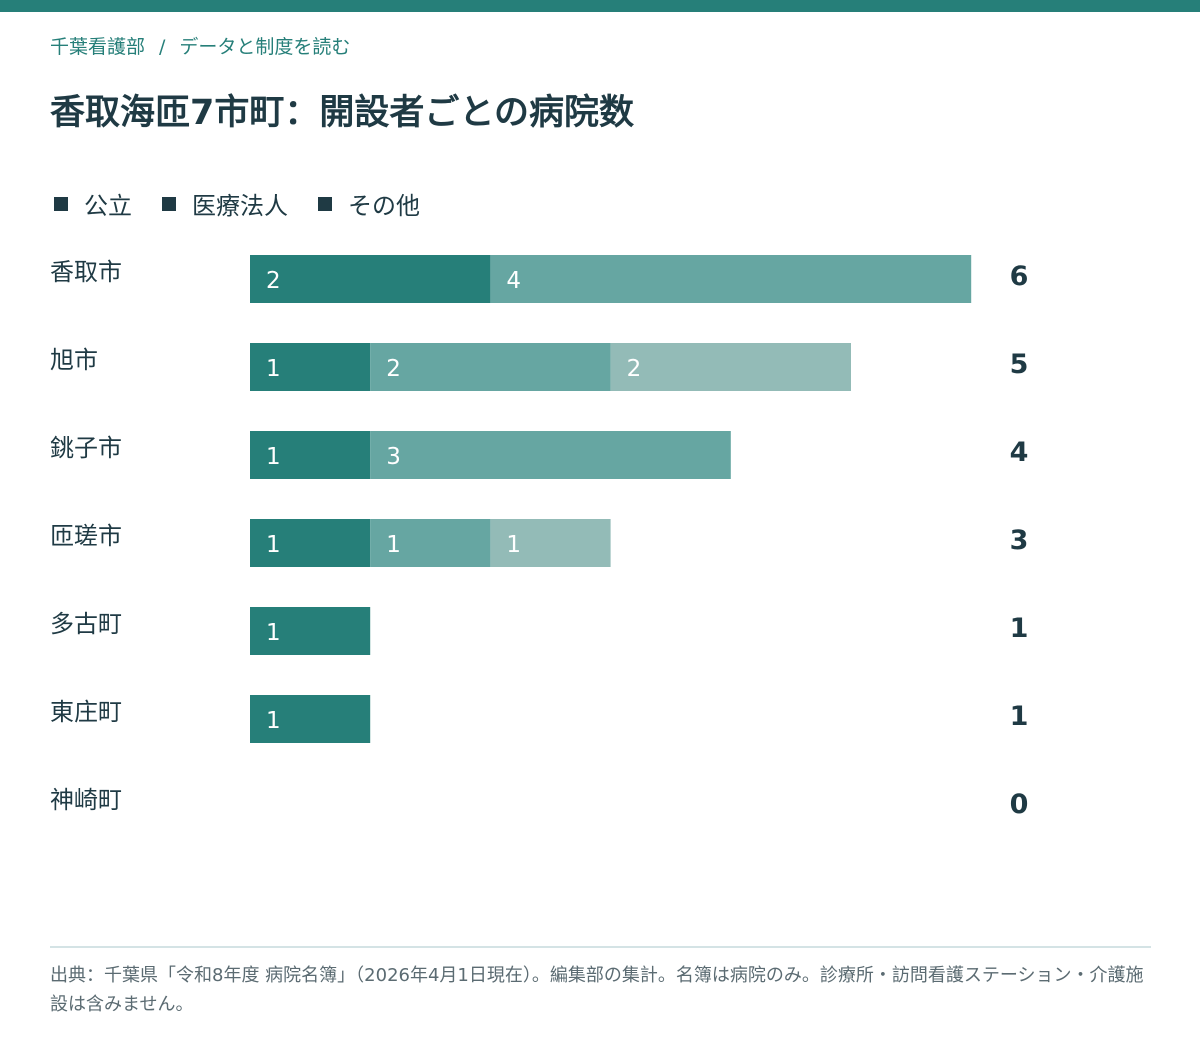 Image resolution: width=1200 pixels, height=1050 pixels. I want to click on legend-swatch-public, so click(61, 203).